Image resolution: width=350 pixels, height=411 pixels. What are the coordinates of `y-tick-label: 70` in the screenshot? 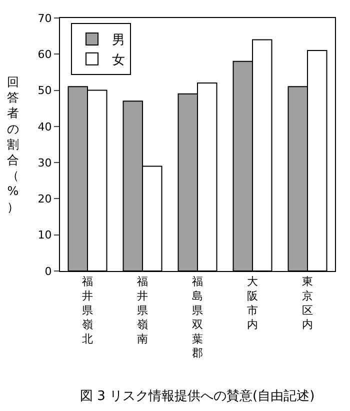 It's located at (45, 18).